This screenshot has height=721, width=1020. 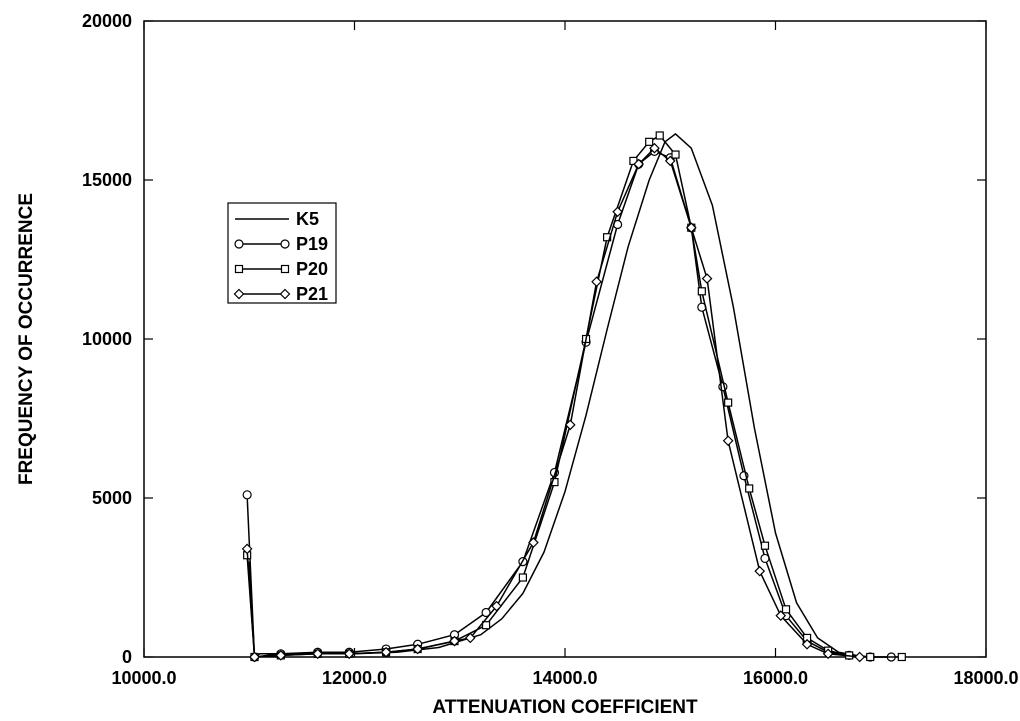 I want to click on legend-label-K5: K5, so click(x=307, y=219).